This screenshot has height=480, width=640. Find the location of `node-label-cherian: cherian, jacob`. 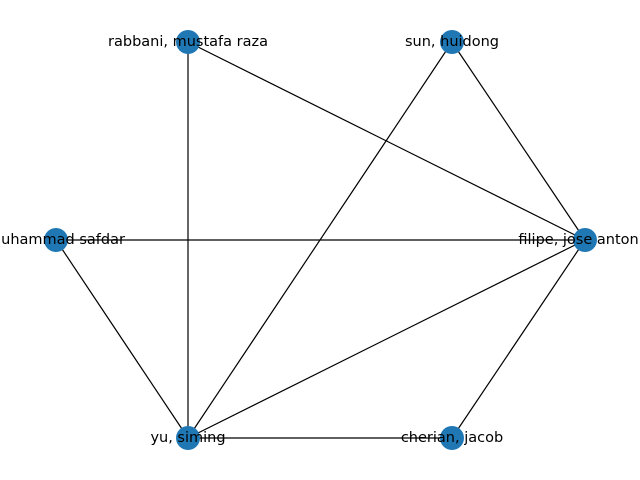

node-label-cherian: cherian, jacob is located at coordinates (452, 438).